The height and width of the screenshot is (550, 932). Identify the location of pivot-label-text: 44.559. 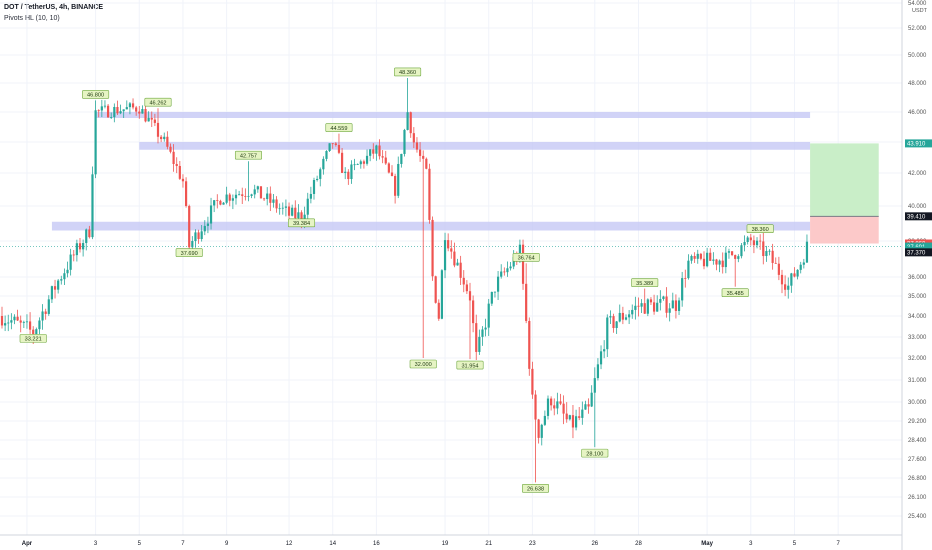
(338, 129).